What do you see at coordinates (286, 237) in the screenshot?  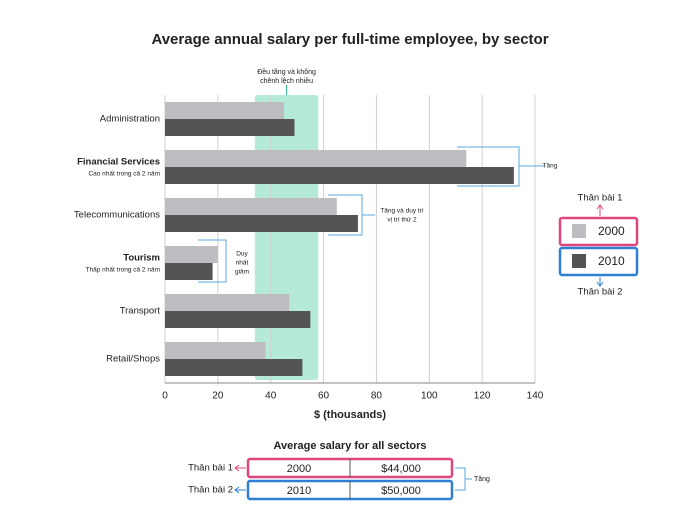 I see `highlight-band` at bounding box center [286, 237].